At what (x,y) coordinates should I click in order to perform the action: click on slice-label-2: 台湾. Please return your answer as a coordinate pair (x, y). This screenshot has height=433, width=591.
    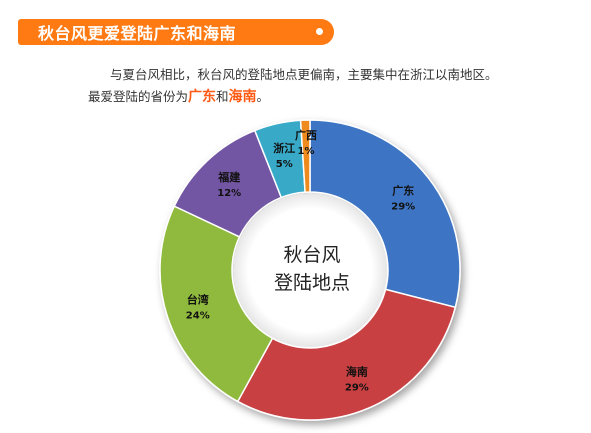
    Looking at the image, I should click on (198, 299).